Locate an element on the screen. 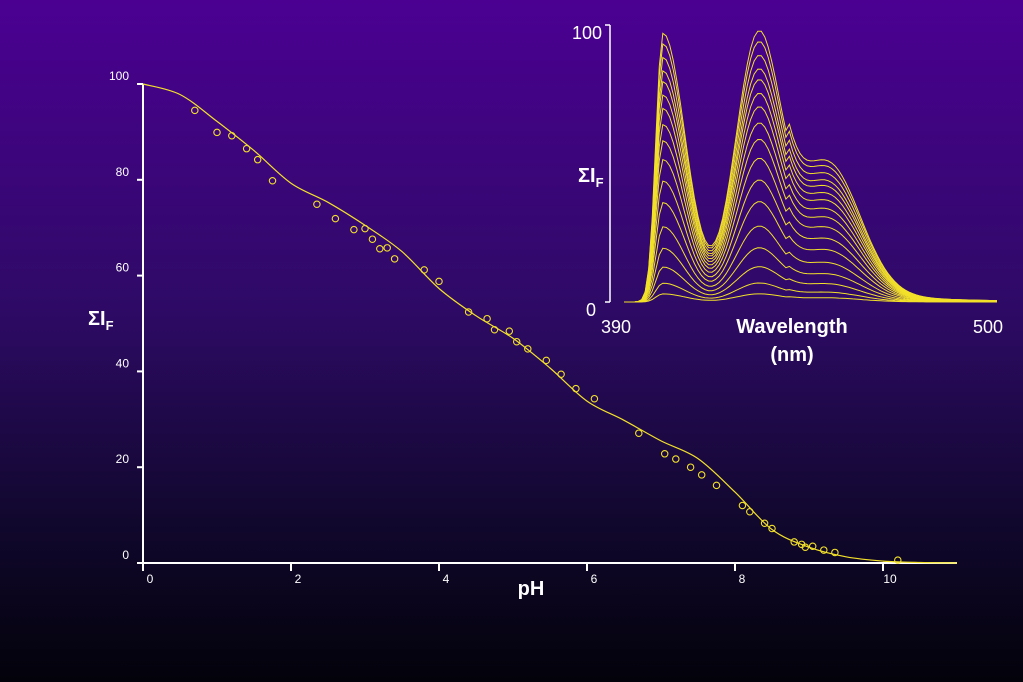 The height and width of the screenshot is (682, 1023). y-tick-label: 40 is located at coordinates (123, 363).